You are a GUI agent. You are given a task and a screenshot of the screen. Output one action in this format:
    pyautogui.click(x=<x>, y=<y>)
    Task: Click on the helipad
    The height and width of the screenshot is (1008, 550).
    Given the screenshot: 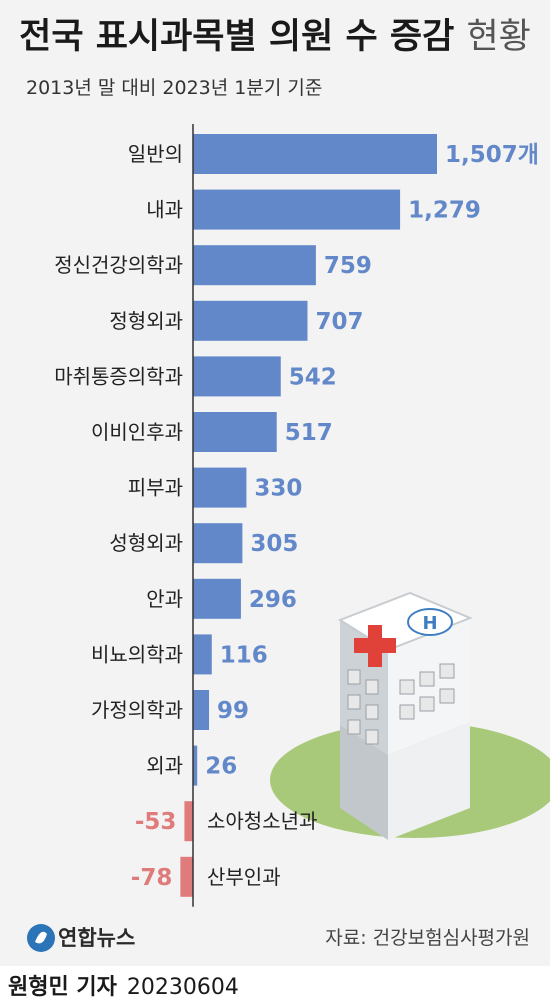 What is the action you would take?
    pyautogui.click(x=430, y=622)
    